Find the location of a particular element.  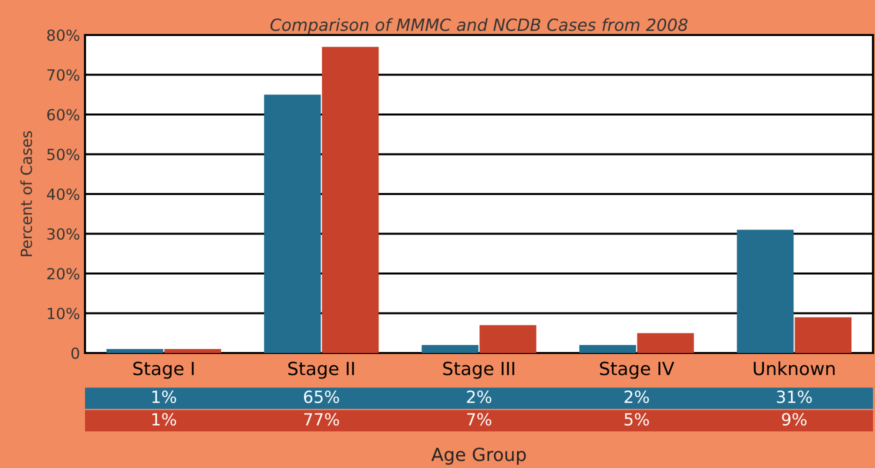

y-tick-label: 20% is located at coordinates (63, 274).